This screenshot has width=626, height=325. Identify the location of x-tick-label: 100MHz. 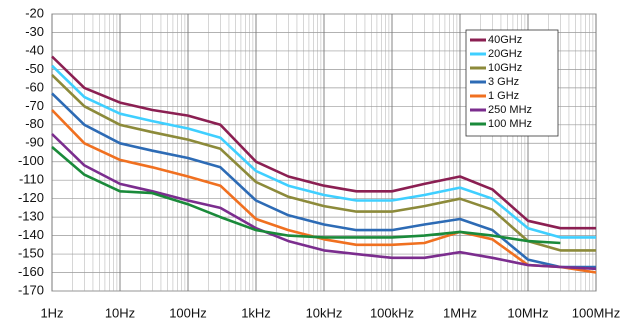
(596, 312).